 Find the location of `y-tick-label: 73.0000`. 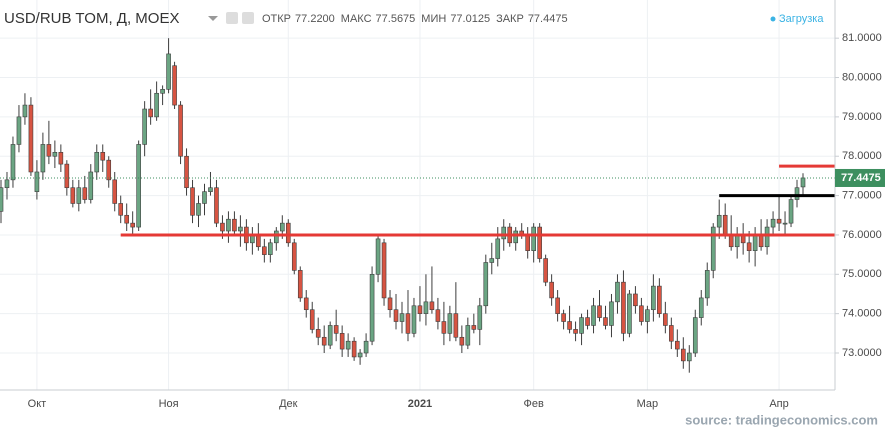

y-tick-label: 73.0000 is located at coordinates (862, 353).